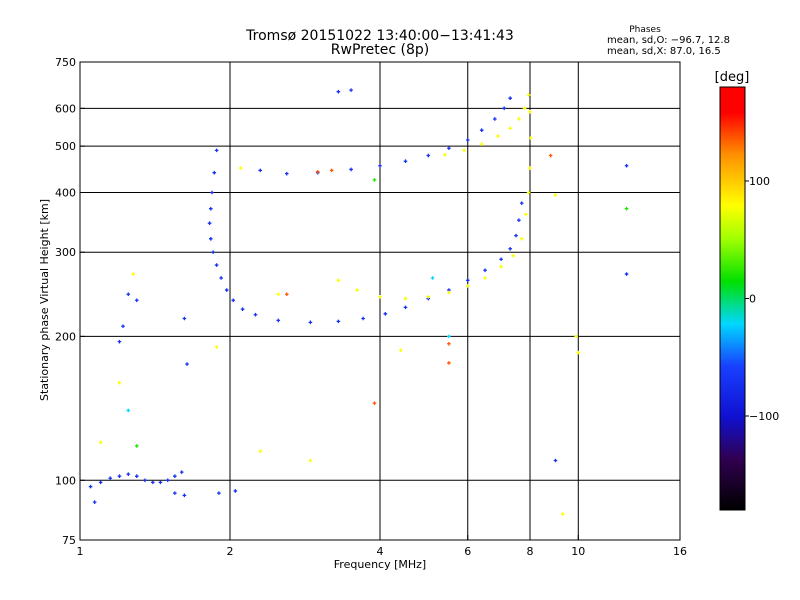 The height and width of the screenshot is (600, 800). I want to click on y-tick-label: 75, so click(69, 540).